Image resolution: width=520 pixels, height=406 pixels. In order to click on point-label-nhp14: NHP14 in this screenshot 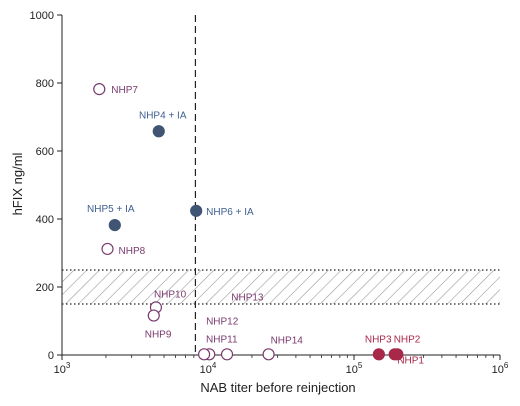, I will do `click(287, 340)`.